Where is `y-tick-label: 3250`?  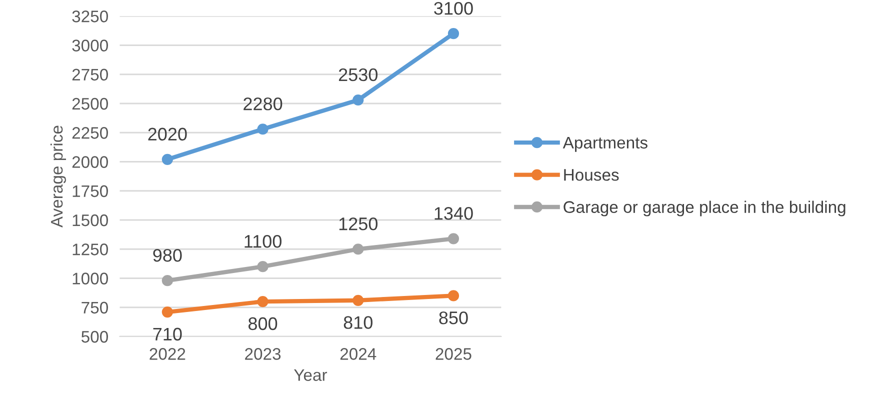 y-tick-label: 3250 is located at coordinates (90, 16).